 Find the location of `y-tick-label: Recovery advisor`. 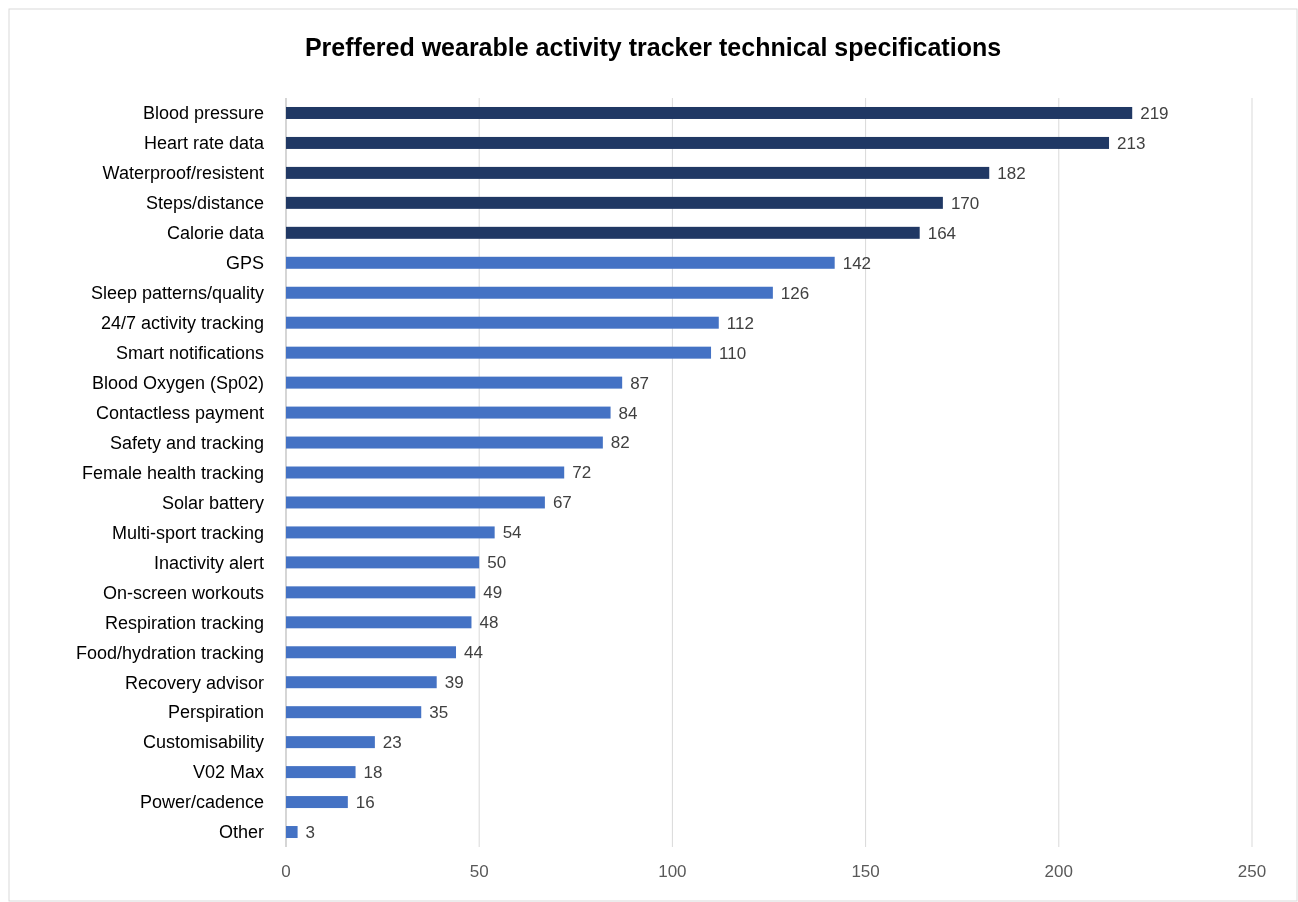

y-tick-label: Recovery advisor is located at coordinates (194, 682).